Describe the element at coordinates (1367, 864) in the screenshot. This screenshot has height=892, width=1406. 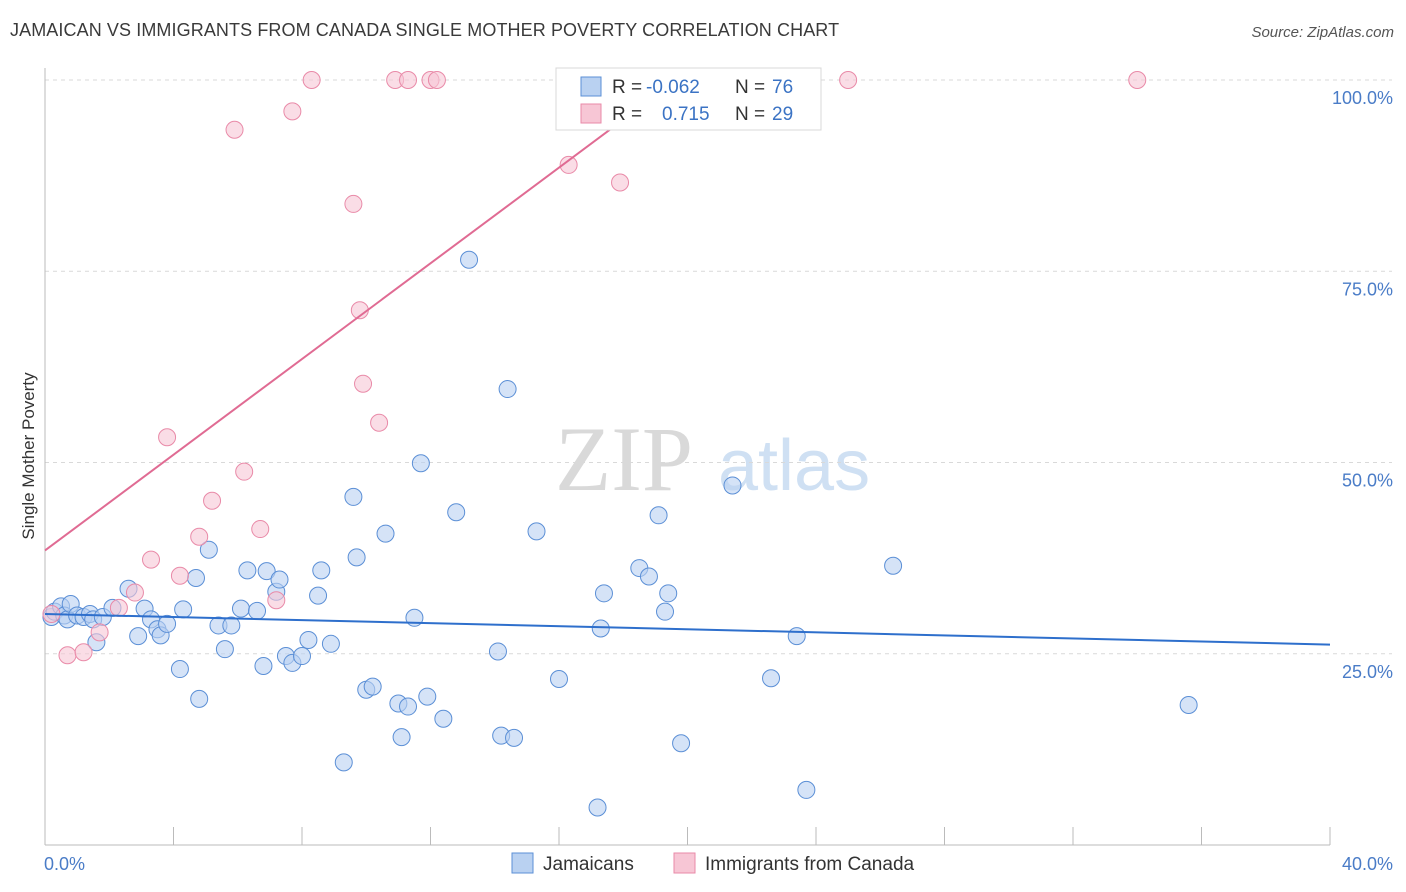
I see `x-tick-label-1: 40.0%` at that location.